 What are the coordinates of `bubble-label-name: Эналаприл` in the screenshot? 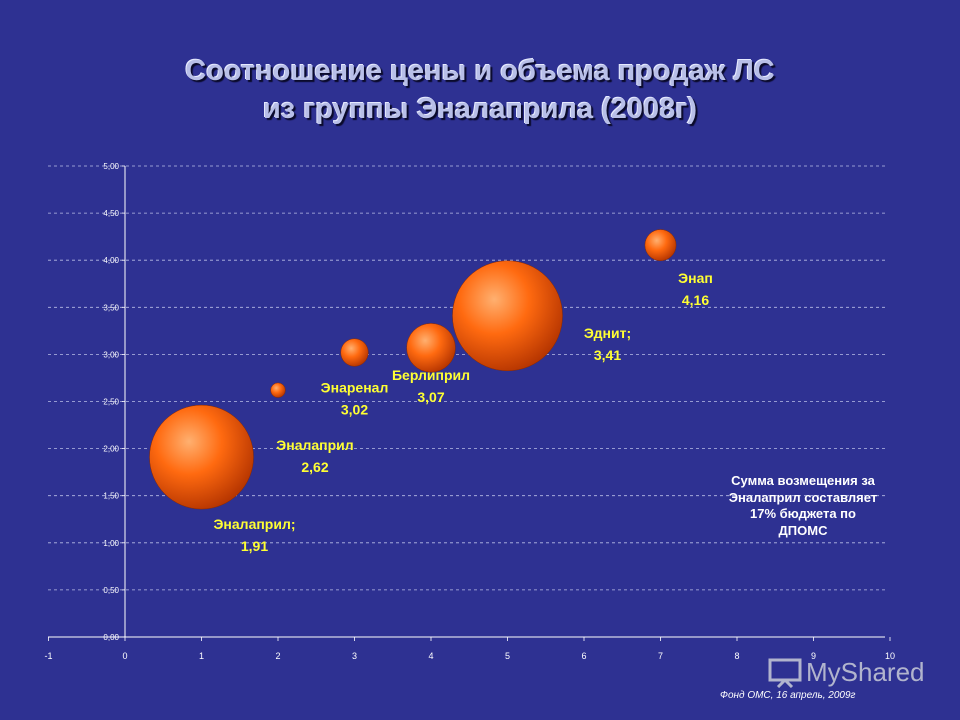 It's located at (314, 445).